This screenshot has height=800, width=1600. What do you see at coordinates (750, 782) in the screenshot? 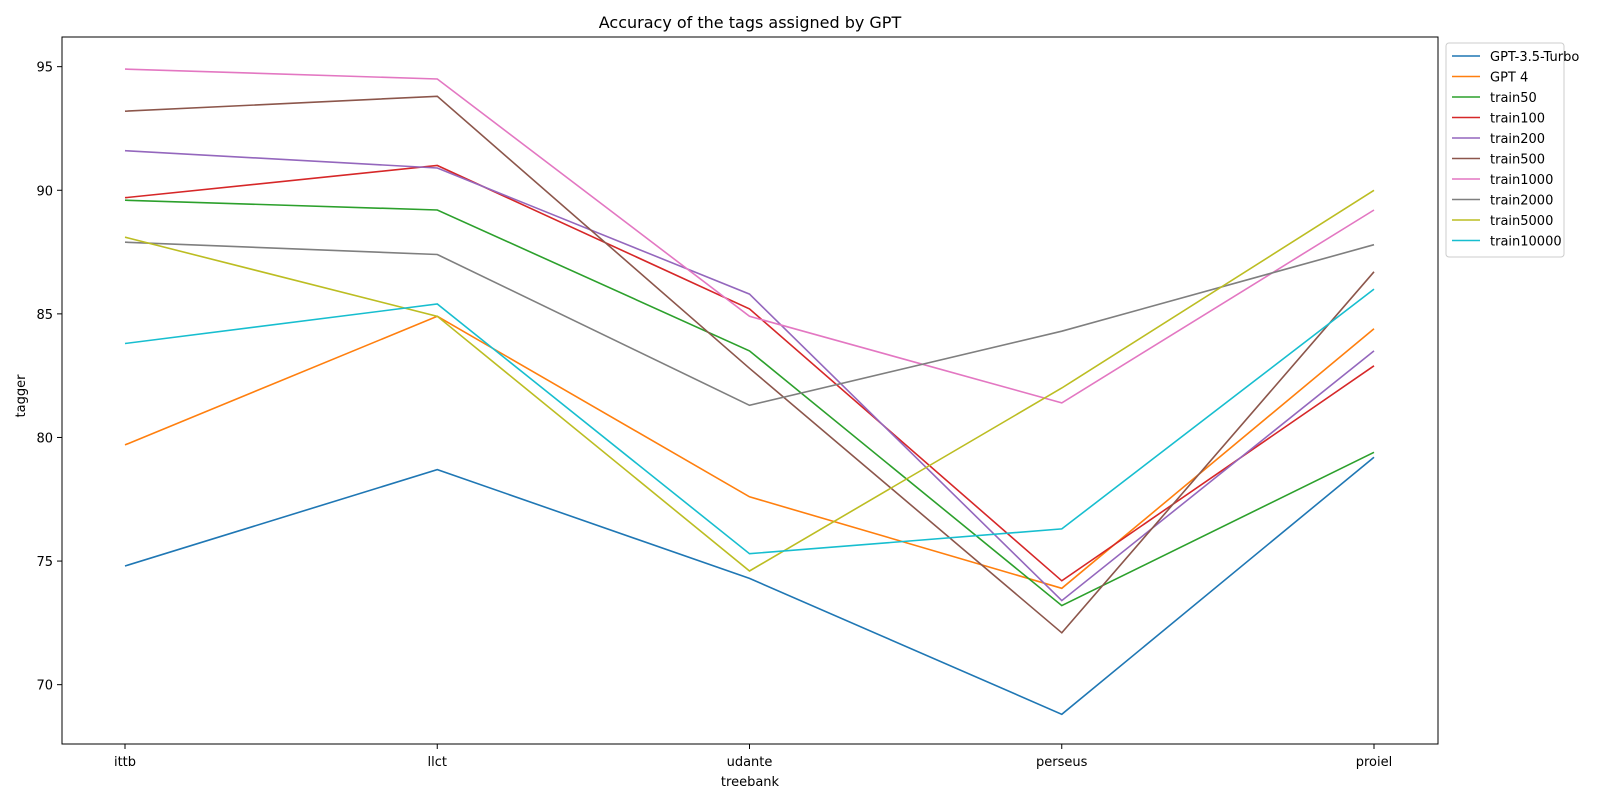
I see `x-axis-label: treebank` at bounding box center [750, 782].